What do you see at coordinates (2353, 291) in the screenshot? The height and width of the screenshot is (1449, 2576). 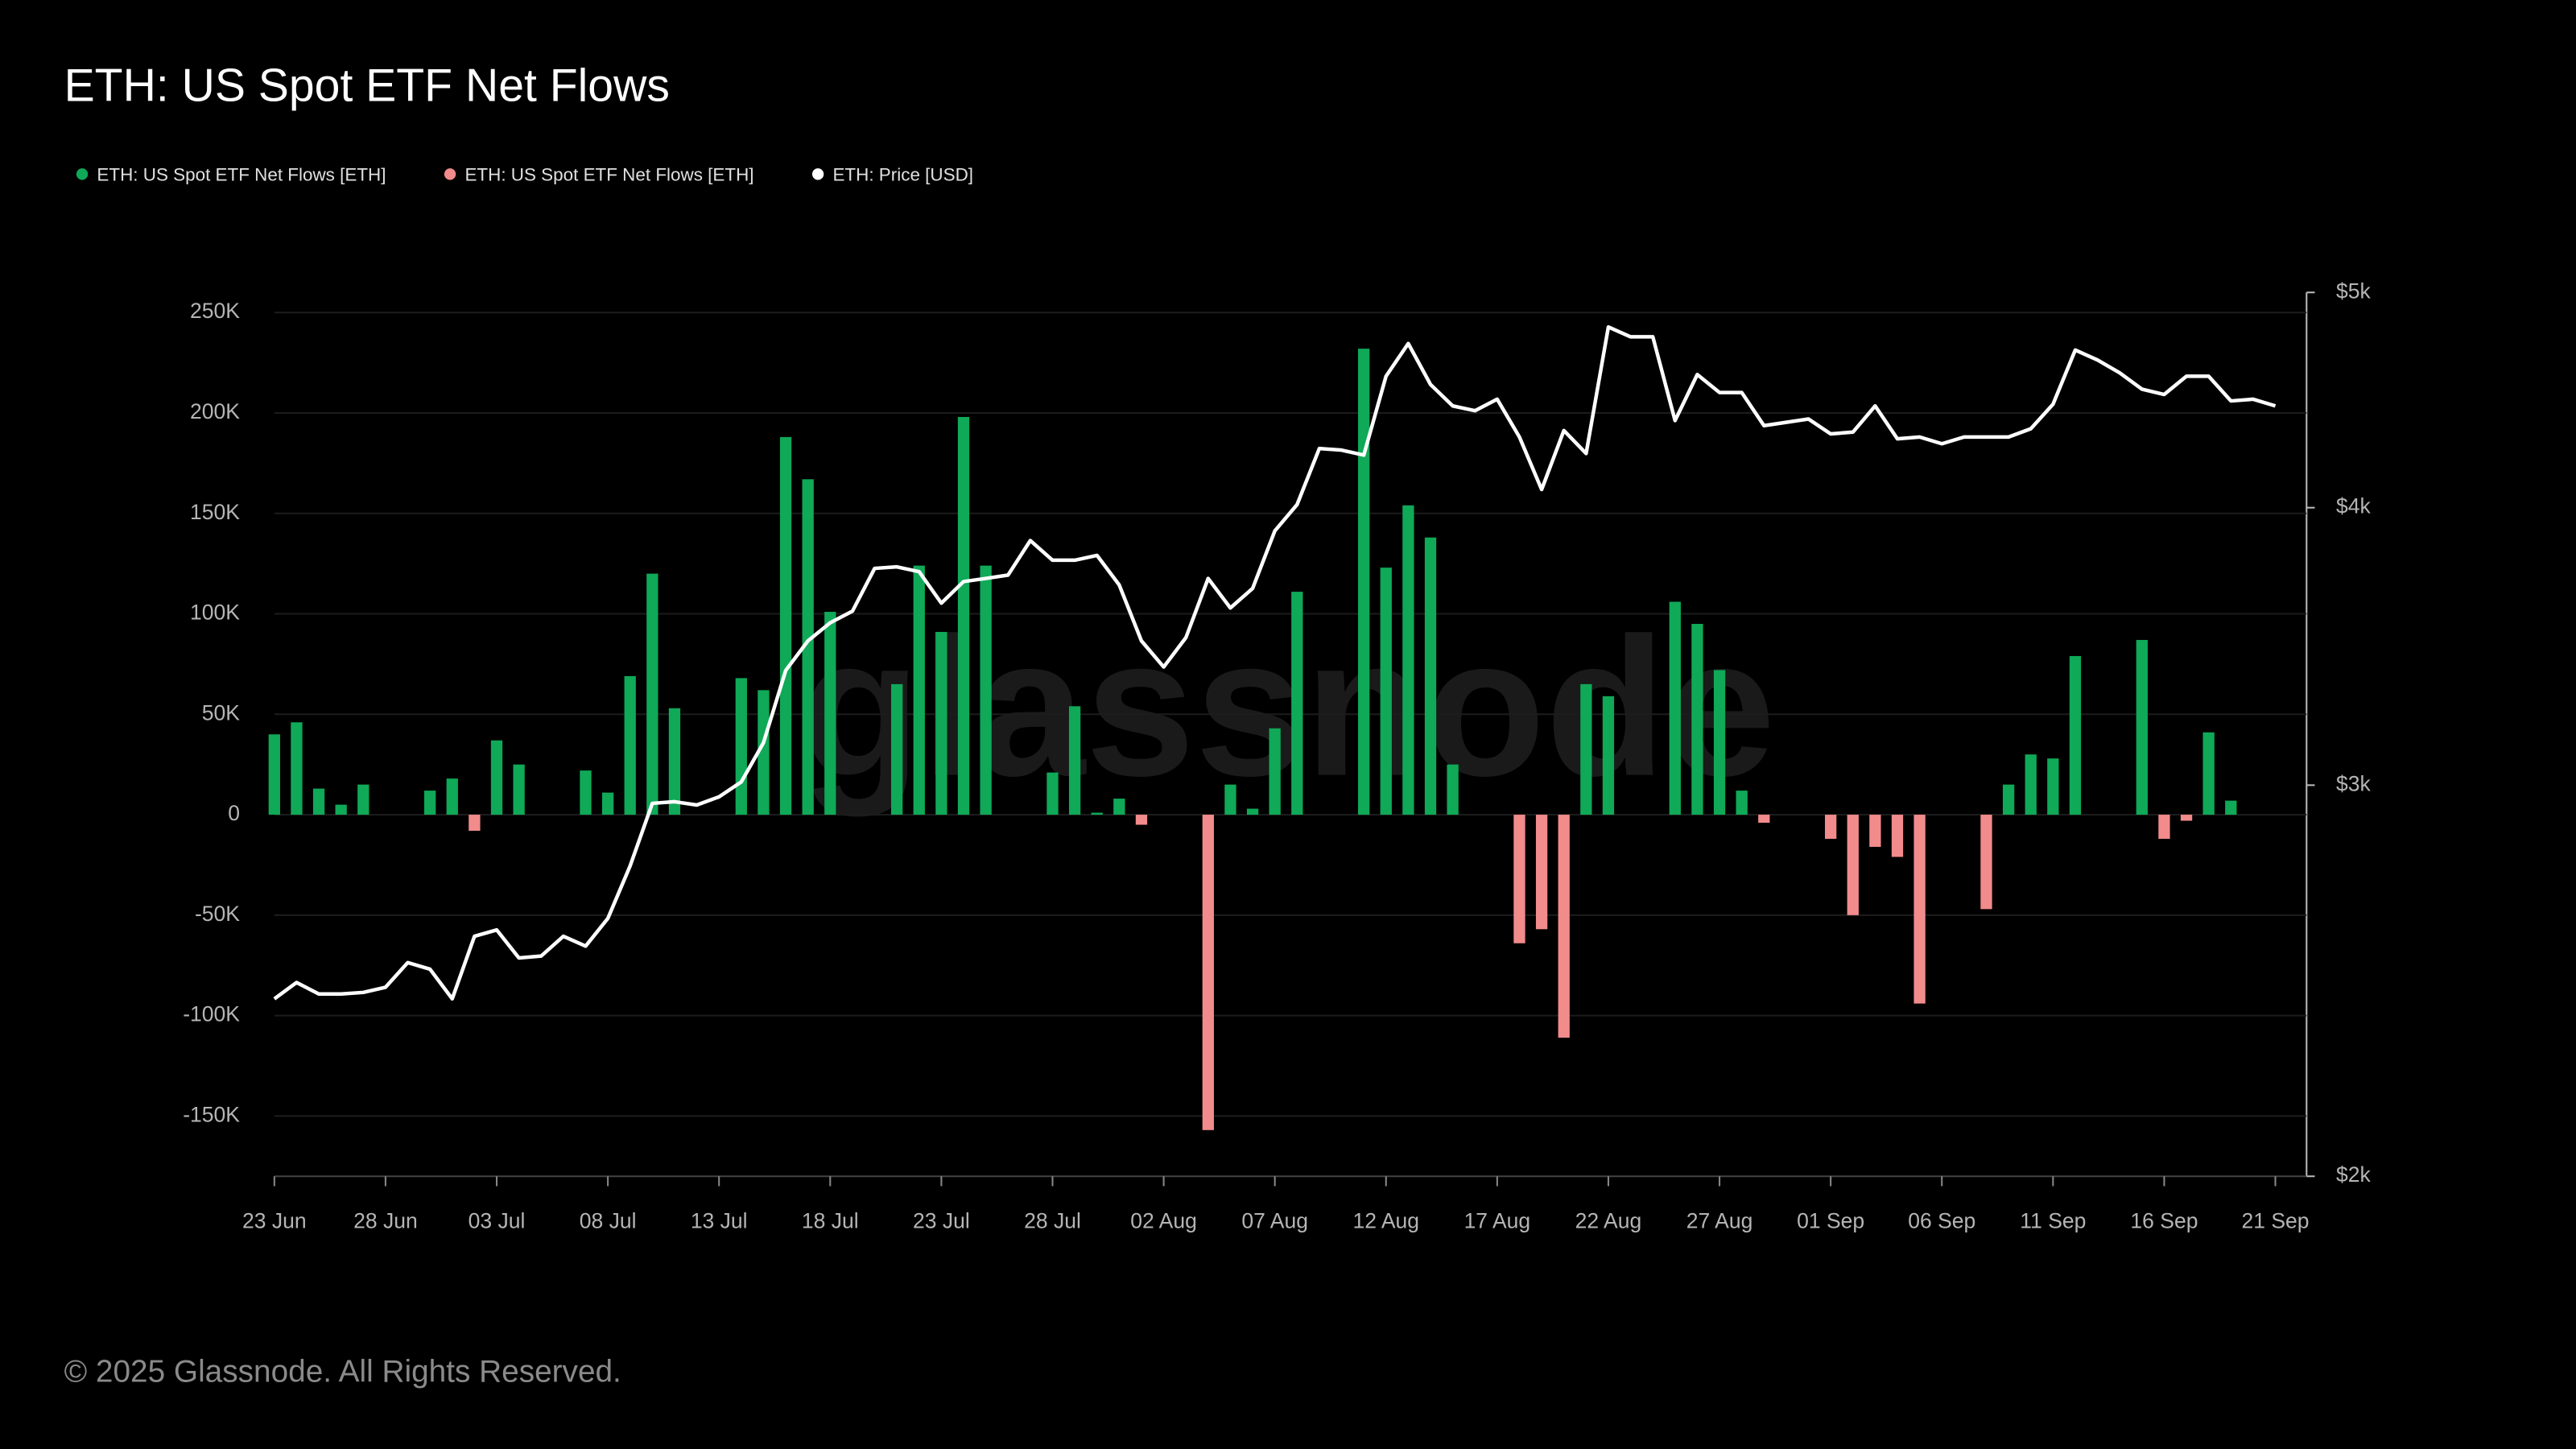 I see `y2-tick-label: $5k` at bounding box center [2353, 291].